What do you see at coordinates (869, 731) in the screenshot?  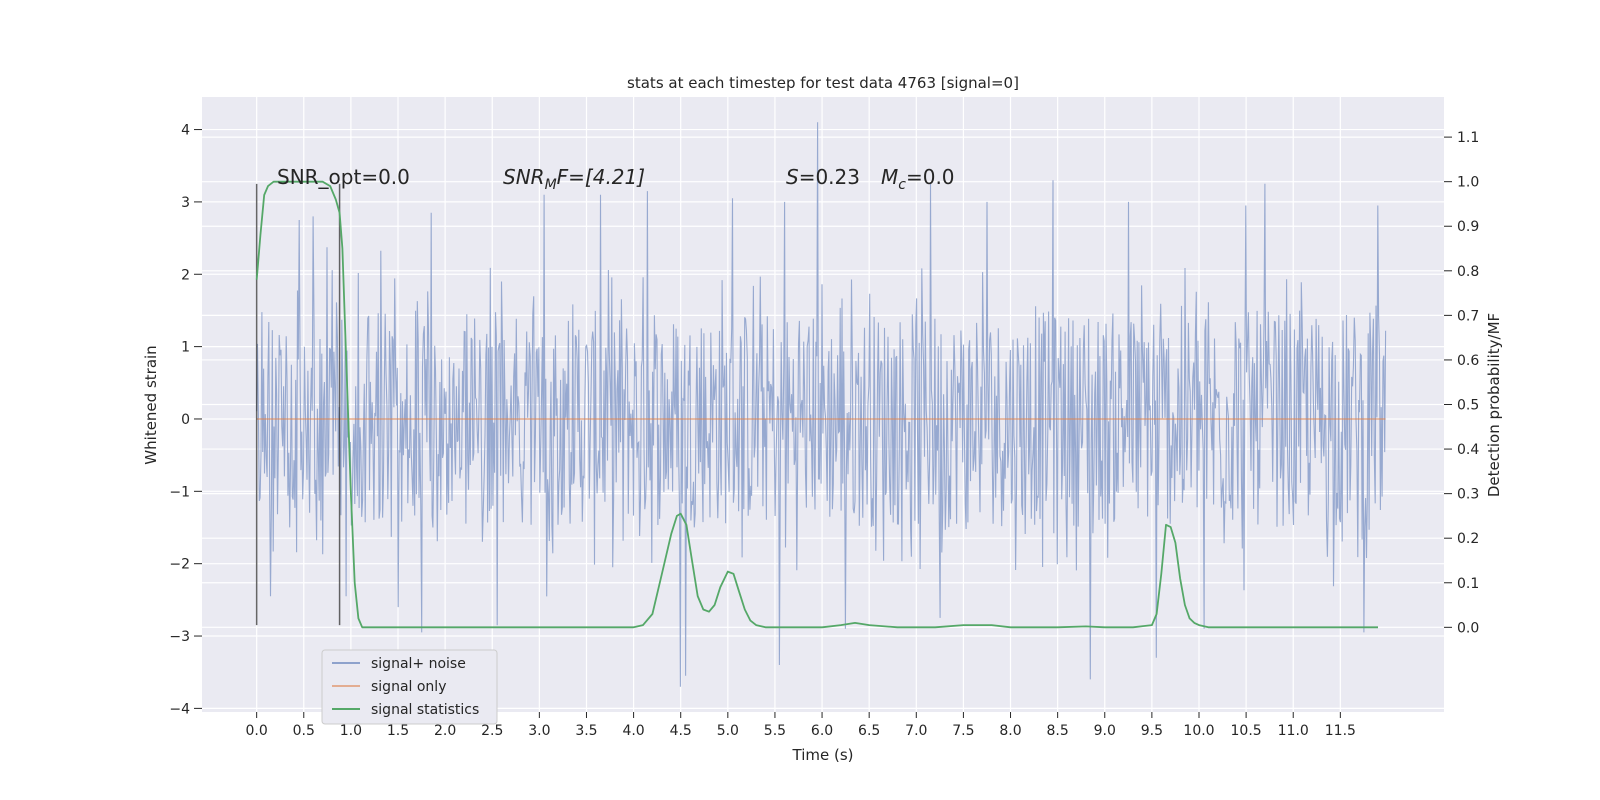 I see `x-tick-label: 6.5` at bounding box center [869, 731].